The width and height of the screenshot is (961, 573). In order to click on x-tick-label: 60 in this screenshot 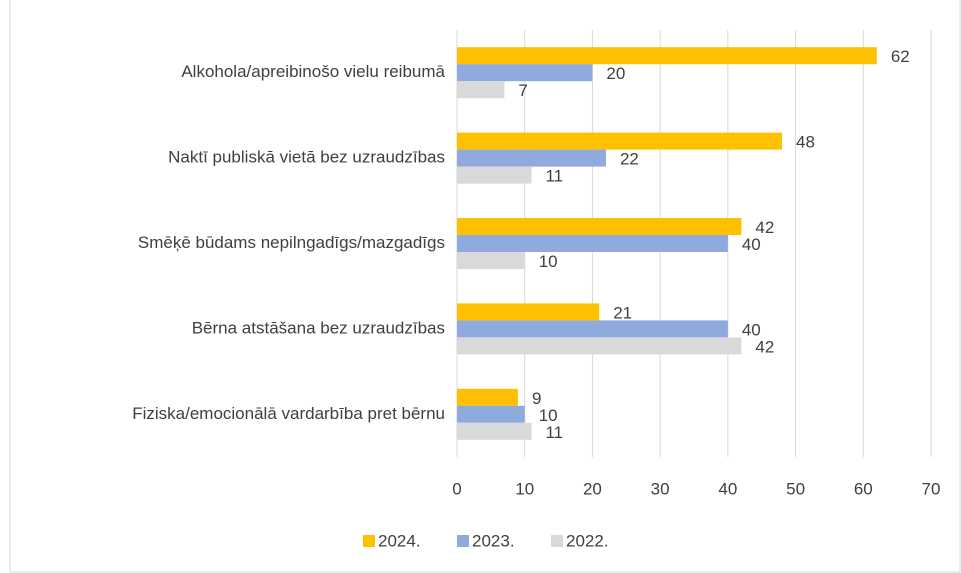, I will do `click(863, 488)`.